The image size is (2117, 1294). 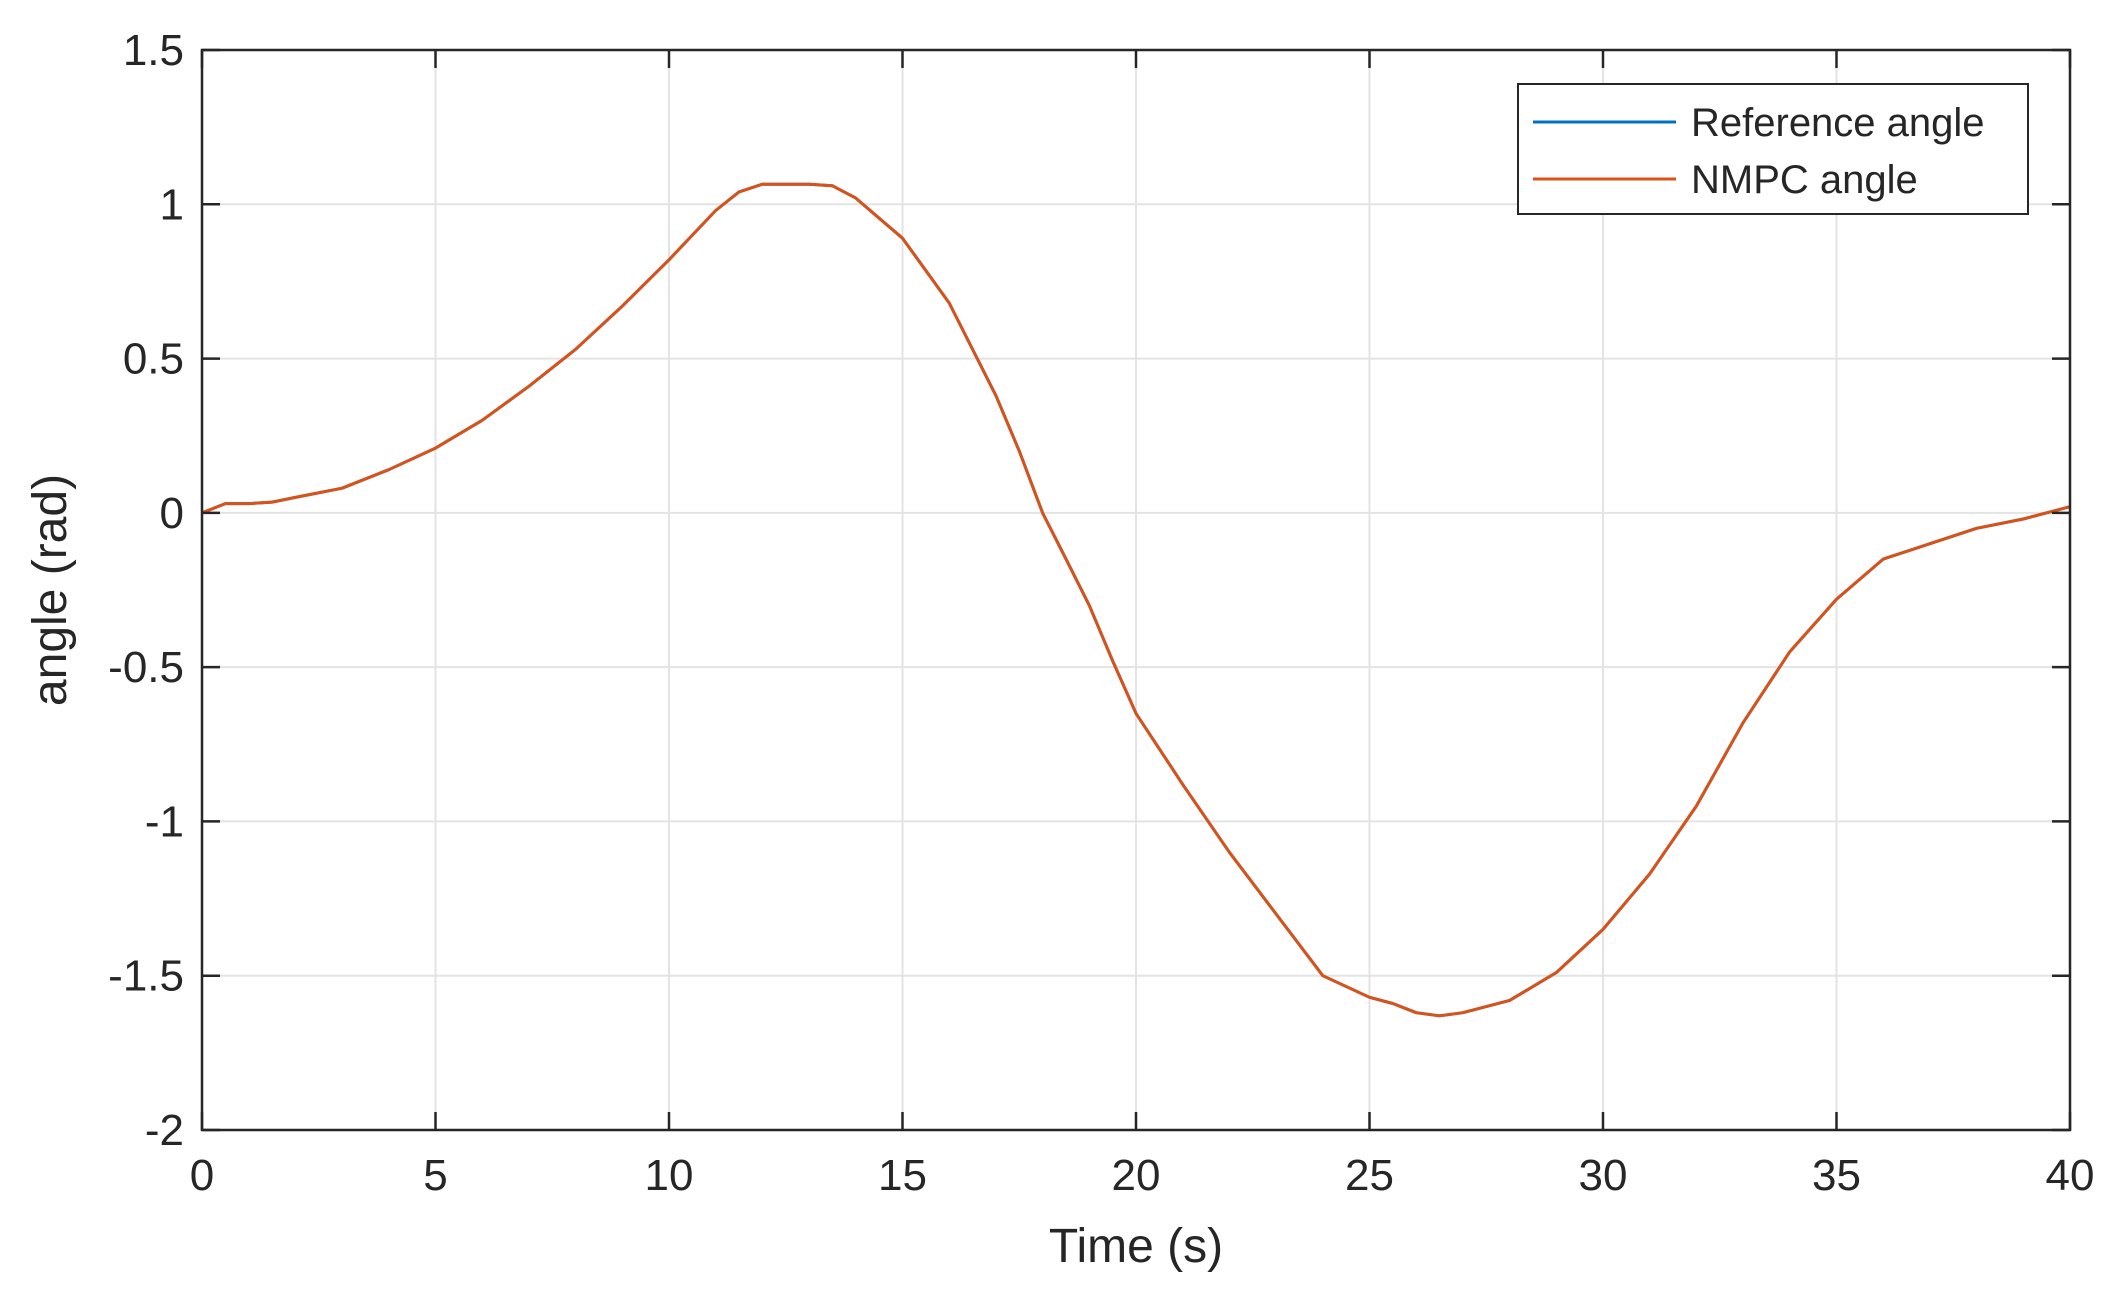 What do you see at coordinates (1804, 180) in the screenshot?
I see `legend-label-nmpc: NMPC angle` at bounding box center [1804, 180].